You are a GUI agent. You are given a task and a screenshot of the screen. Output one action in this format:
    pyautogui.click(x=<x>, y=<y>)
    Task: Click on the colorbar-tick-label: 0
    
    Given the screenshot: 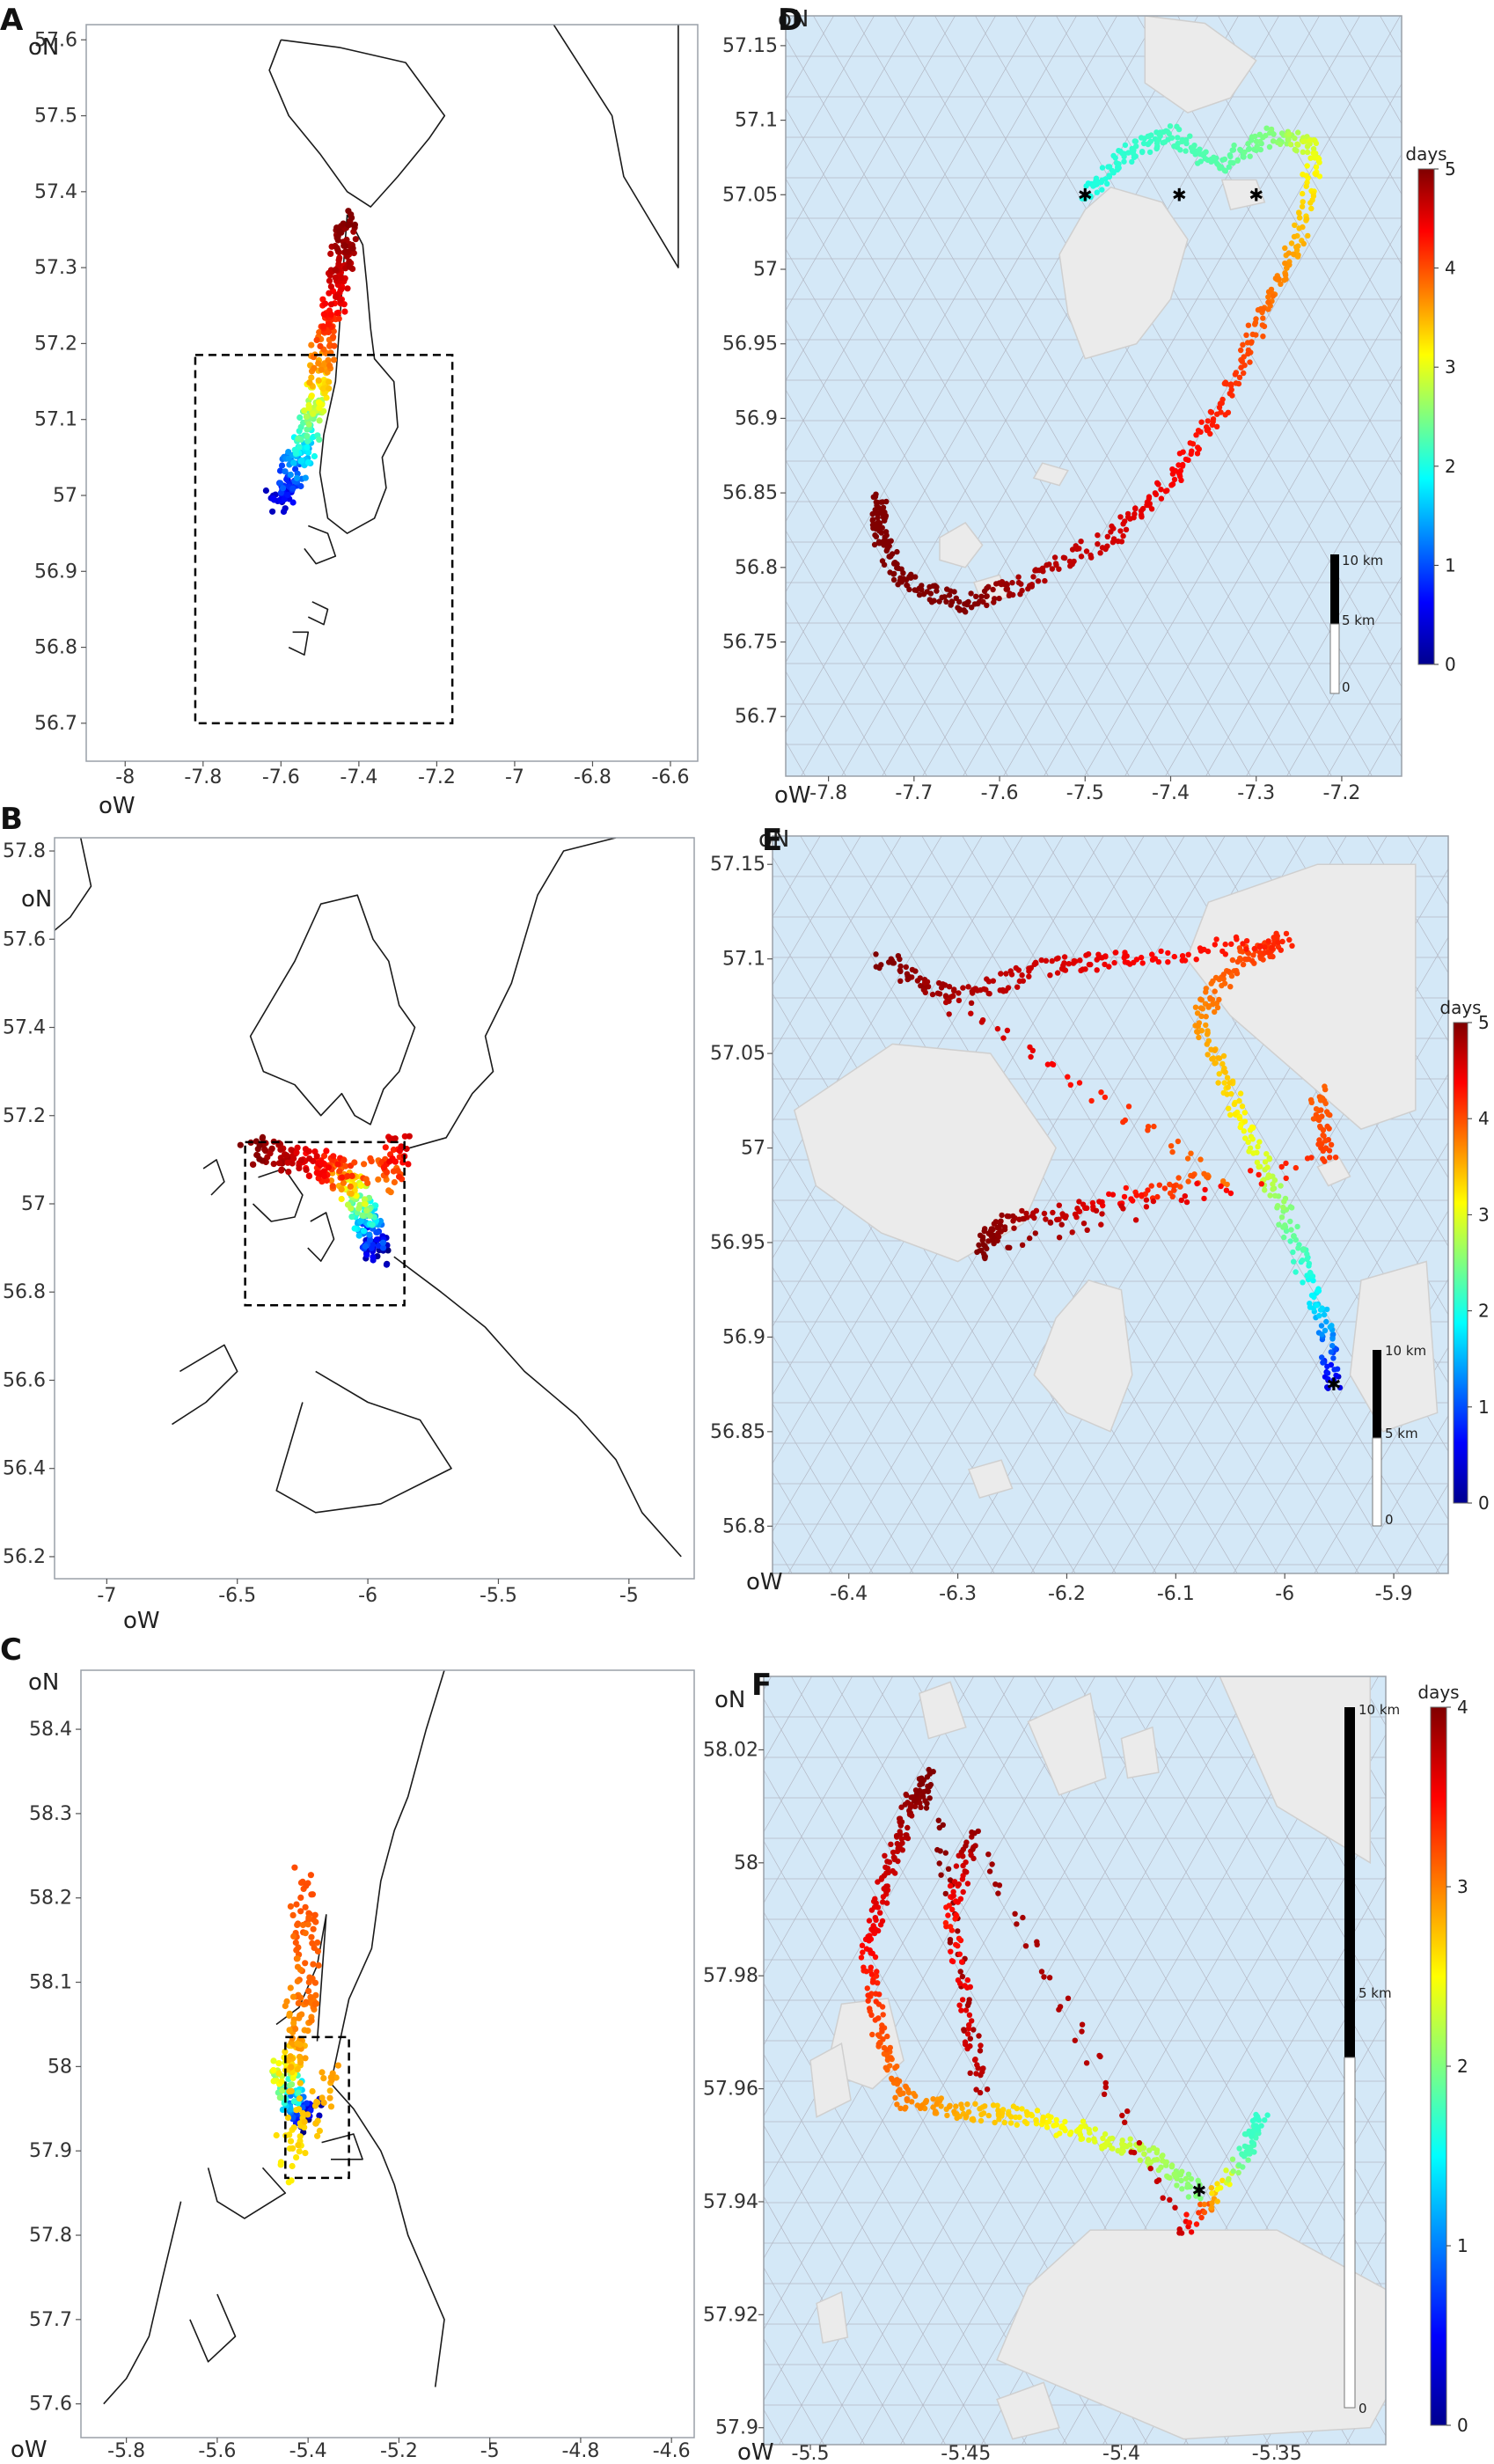 What is the action you would take?
    pyautogui.click(x=1450, y=664)
    